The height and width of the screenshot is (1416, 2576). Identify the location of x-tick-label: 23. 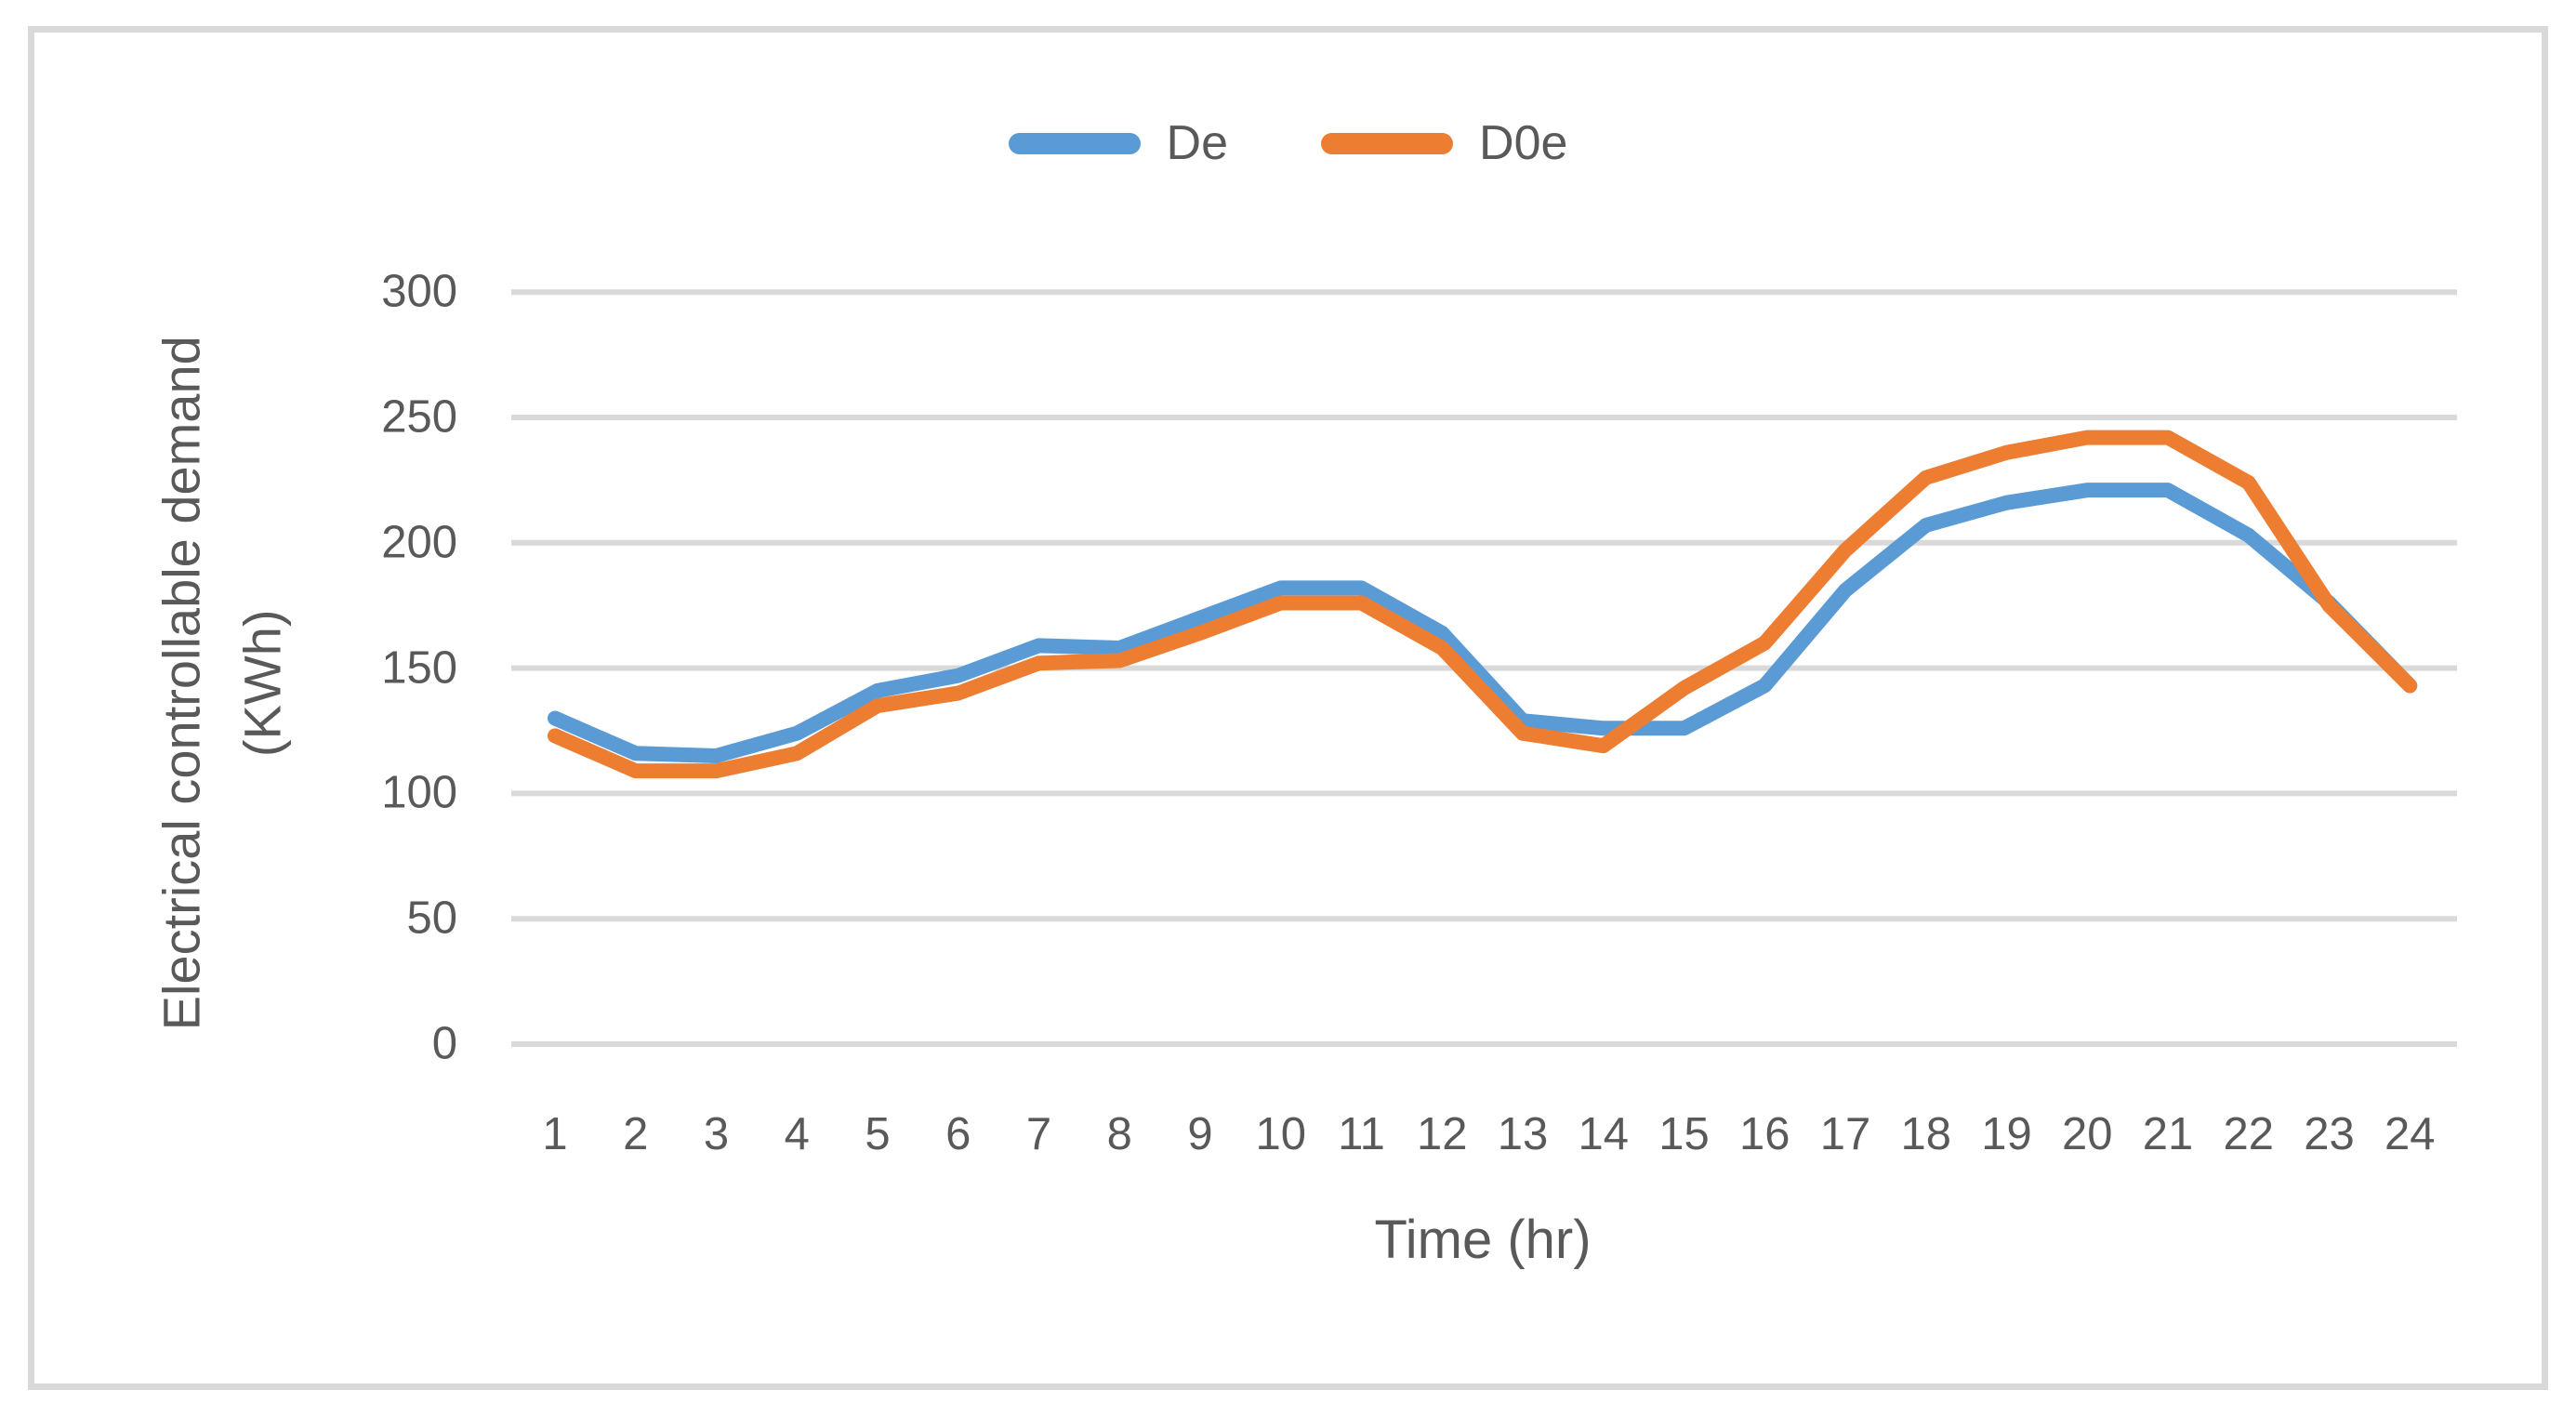
(2329, 1134).